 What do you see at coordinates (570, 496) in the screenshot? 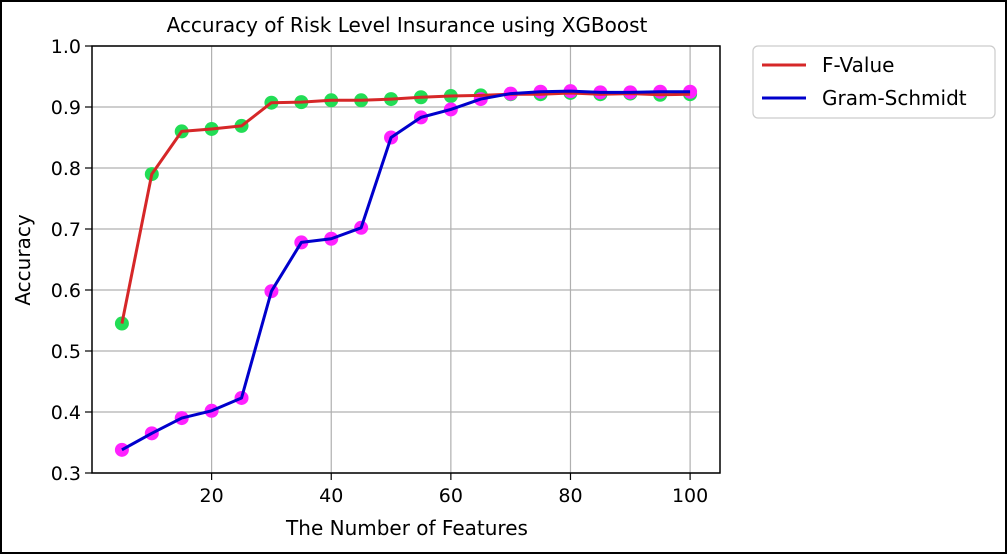
I see `x-tick-label: 80` at bounding box center [570, 496].